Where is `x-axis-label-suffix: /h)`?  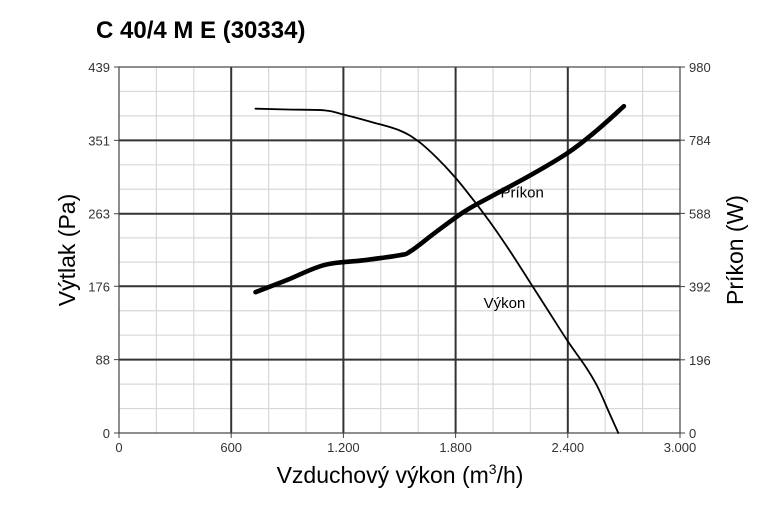
x-axis-label-suffix: /h) is located at coordinates (510, 475).